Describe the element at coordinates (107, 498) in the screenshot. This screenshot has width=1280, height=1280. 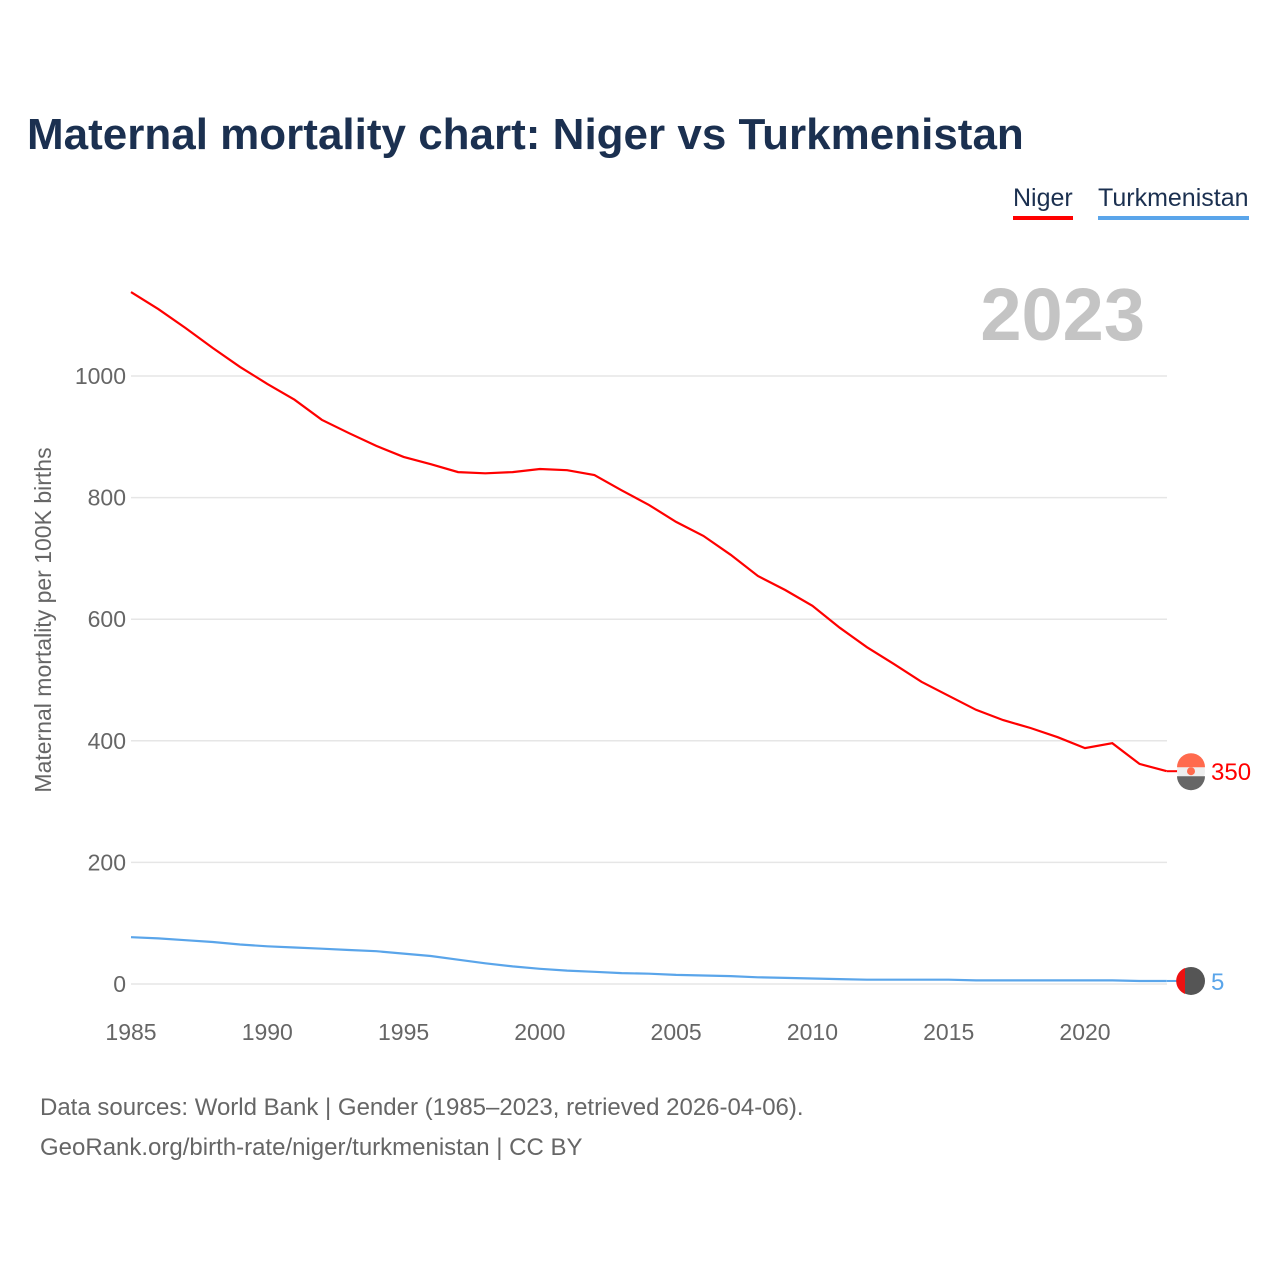
I see `y-tick-label: 800` at that location.